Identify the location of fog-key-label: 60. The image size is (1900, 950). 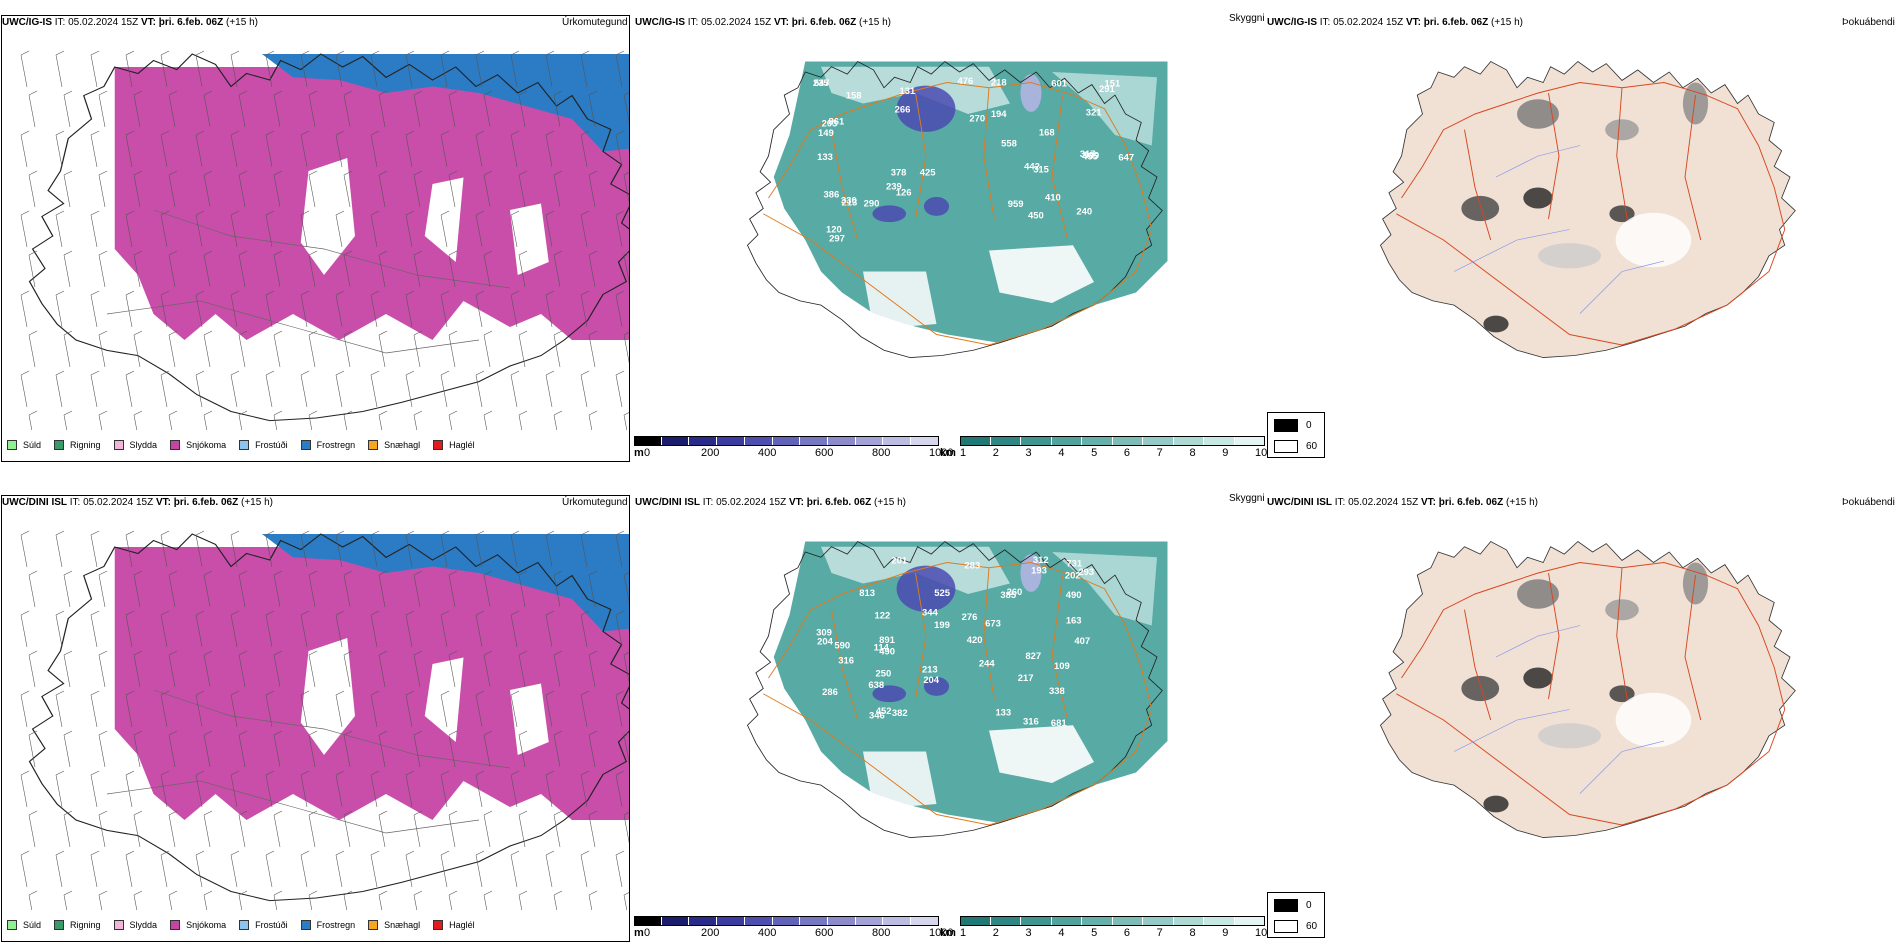
(1312, 446).